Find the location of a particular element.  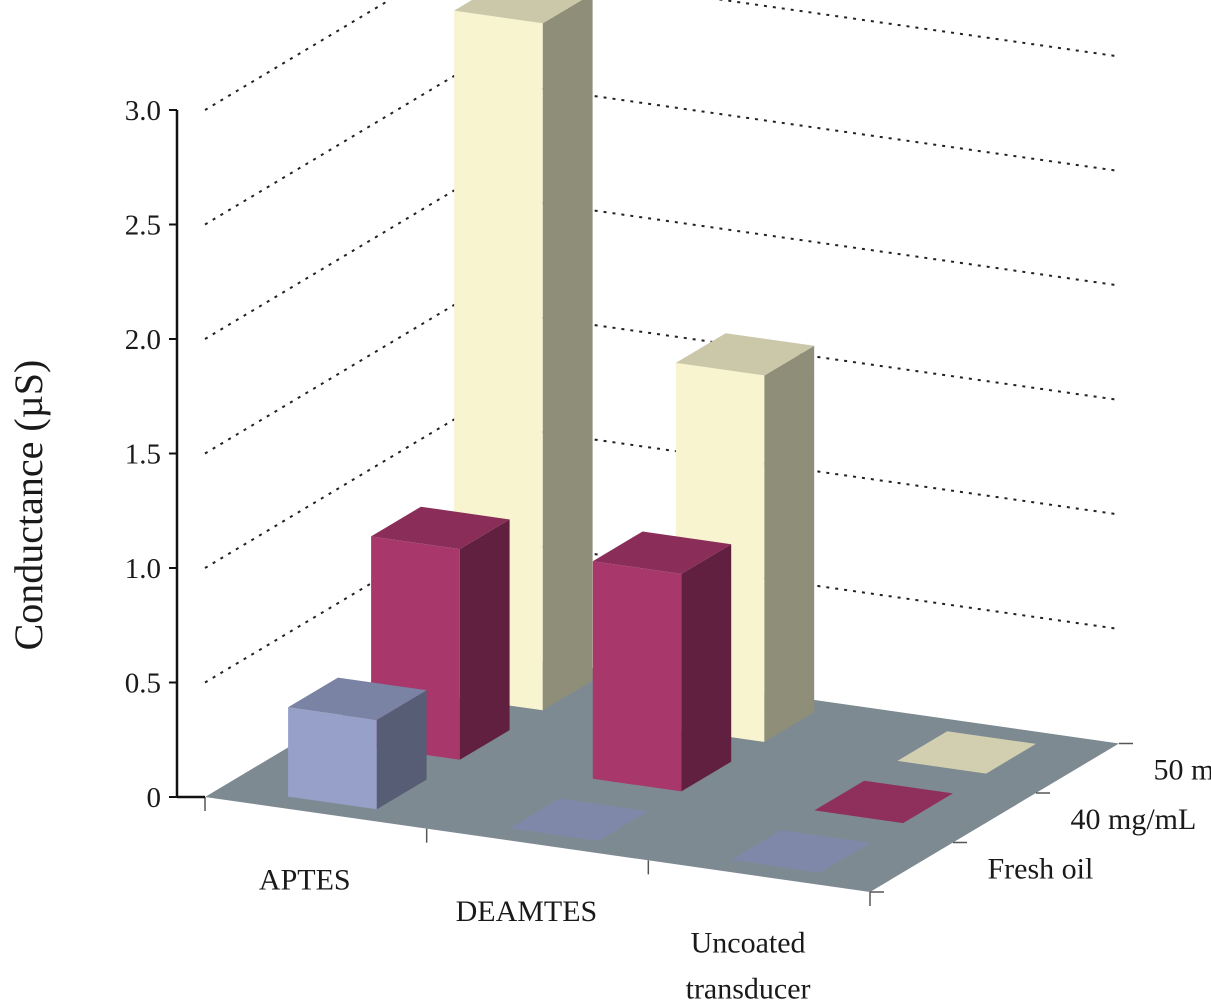

series-label: 50 mg/mL is located at coordinates (1182, 769).